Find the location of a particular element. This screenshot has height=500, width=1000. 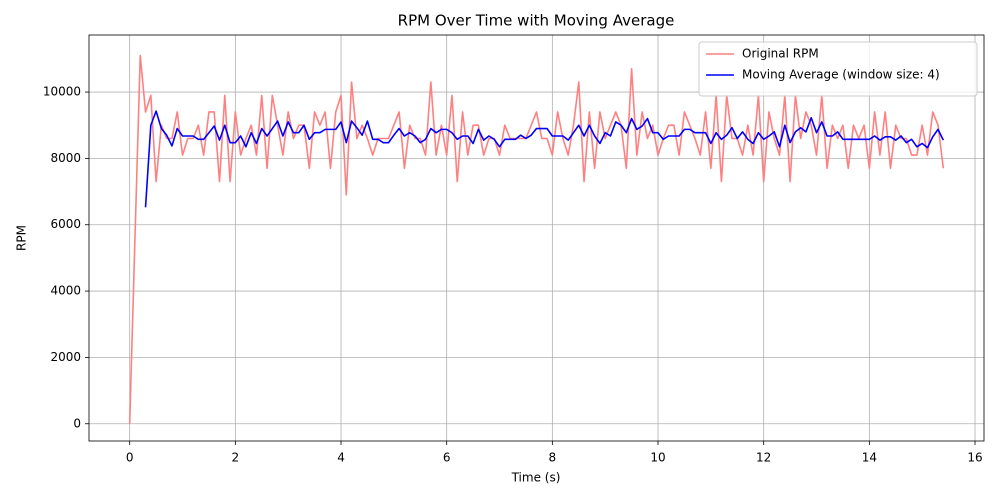

x-tick-label: 14 is located at coordinates (869, 458).